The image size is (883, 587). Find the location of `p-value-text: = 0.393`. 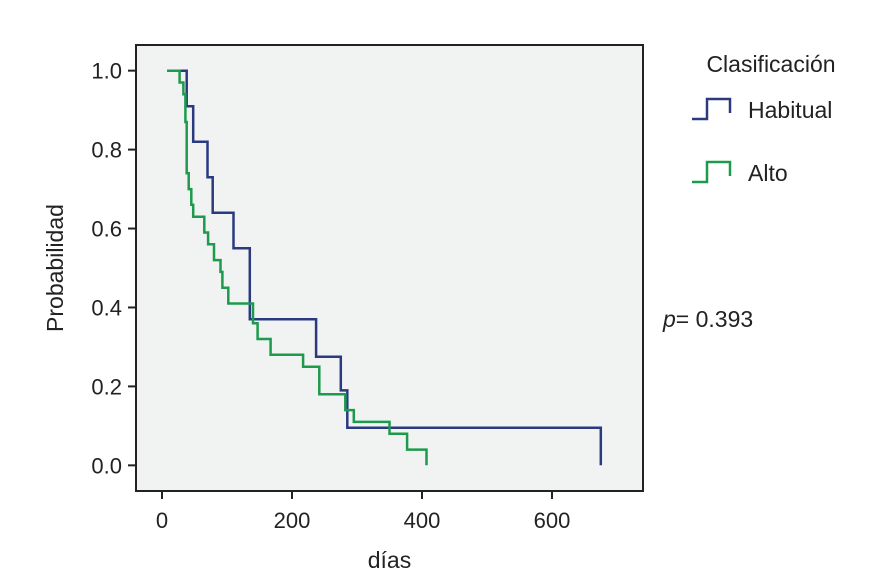

p-value-text: = 0.393 is located at coordinates (714, 319).